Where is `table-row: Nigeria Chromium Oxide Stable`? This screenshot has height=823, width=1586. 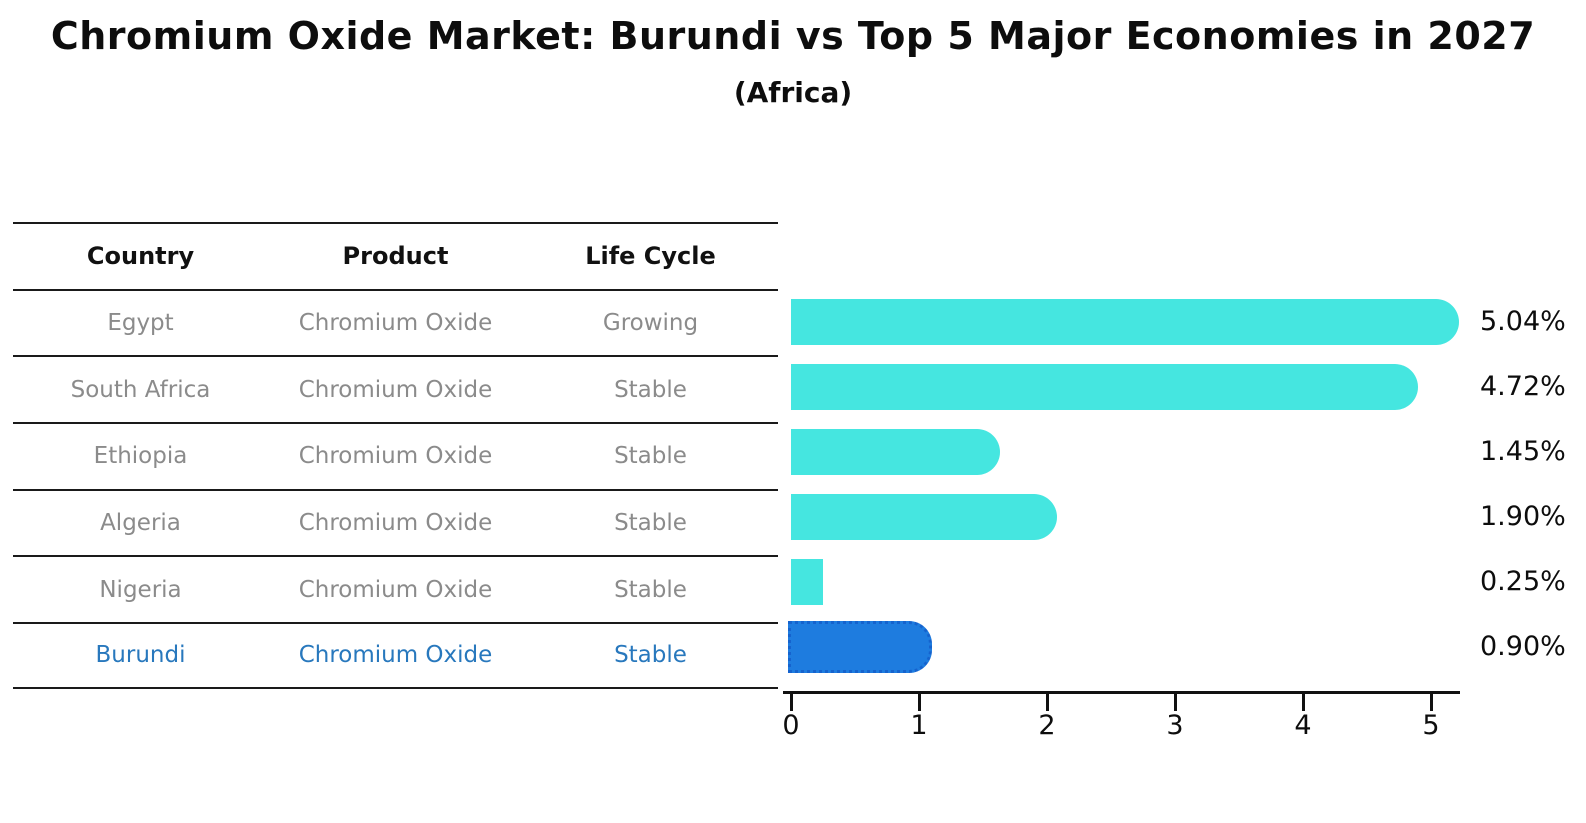 table-row: Nigeria Chromium Oxide Stable is located at coordinates (395, 588).